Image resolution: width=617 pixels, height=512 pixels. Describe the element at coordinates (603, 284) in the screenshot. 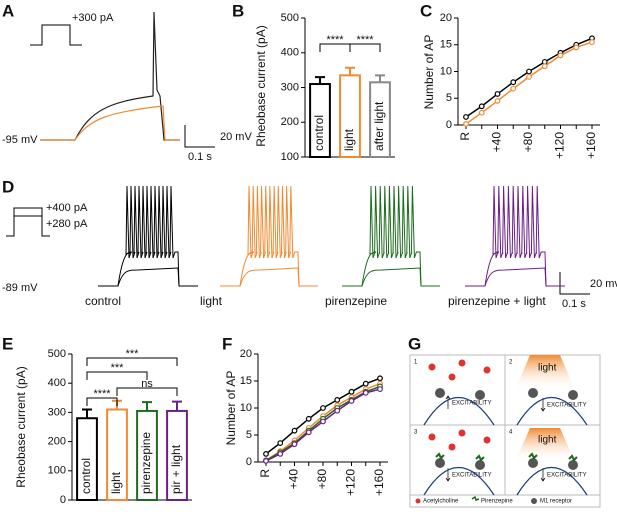

I see `scale-label: 20 mv` at that location.